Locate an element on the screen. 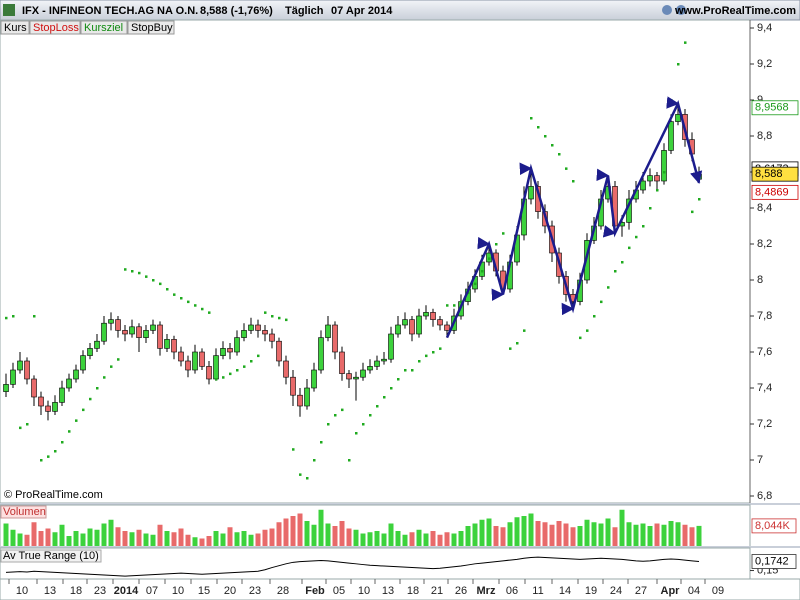  x-tick-label: 23 is located at coordinates (100, 591).